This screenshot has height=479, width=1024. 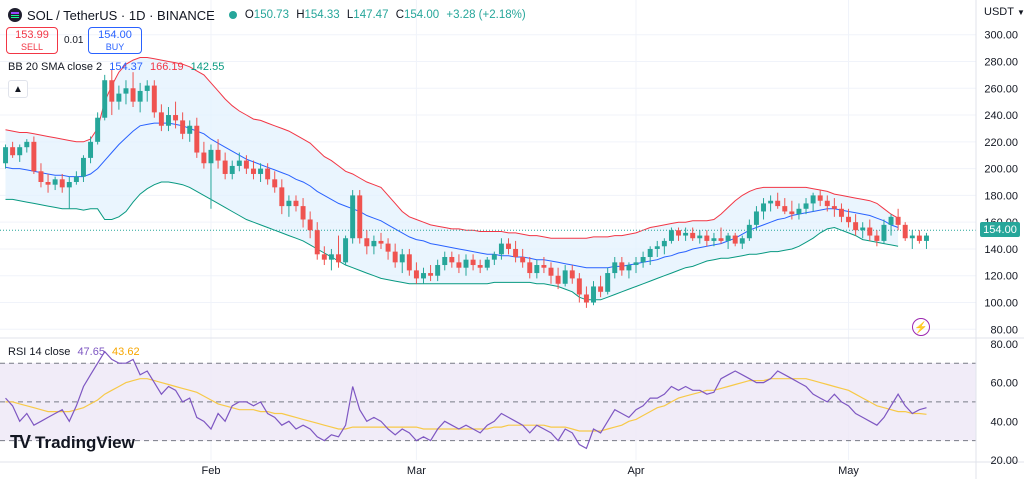 I want to click on rsi-tick-label: 40.00, so click(x=1004, y=422).